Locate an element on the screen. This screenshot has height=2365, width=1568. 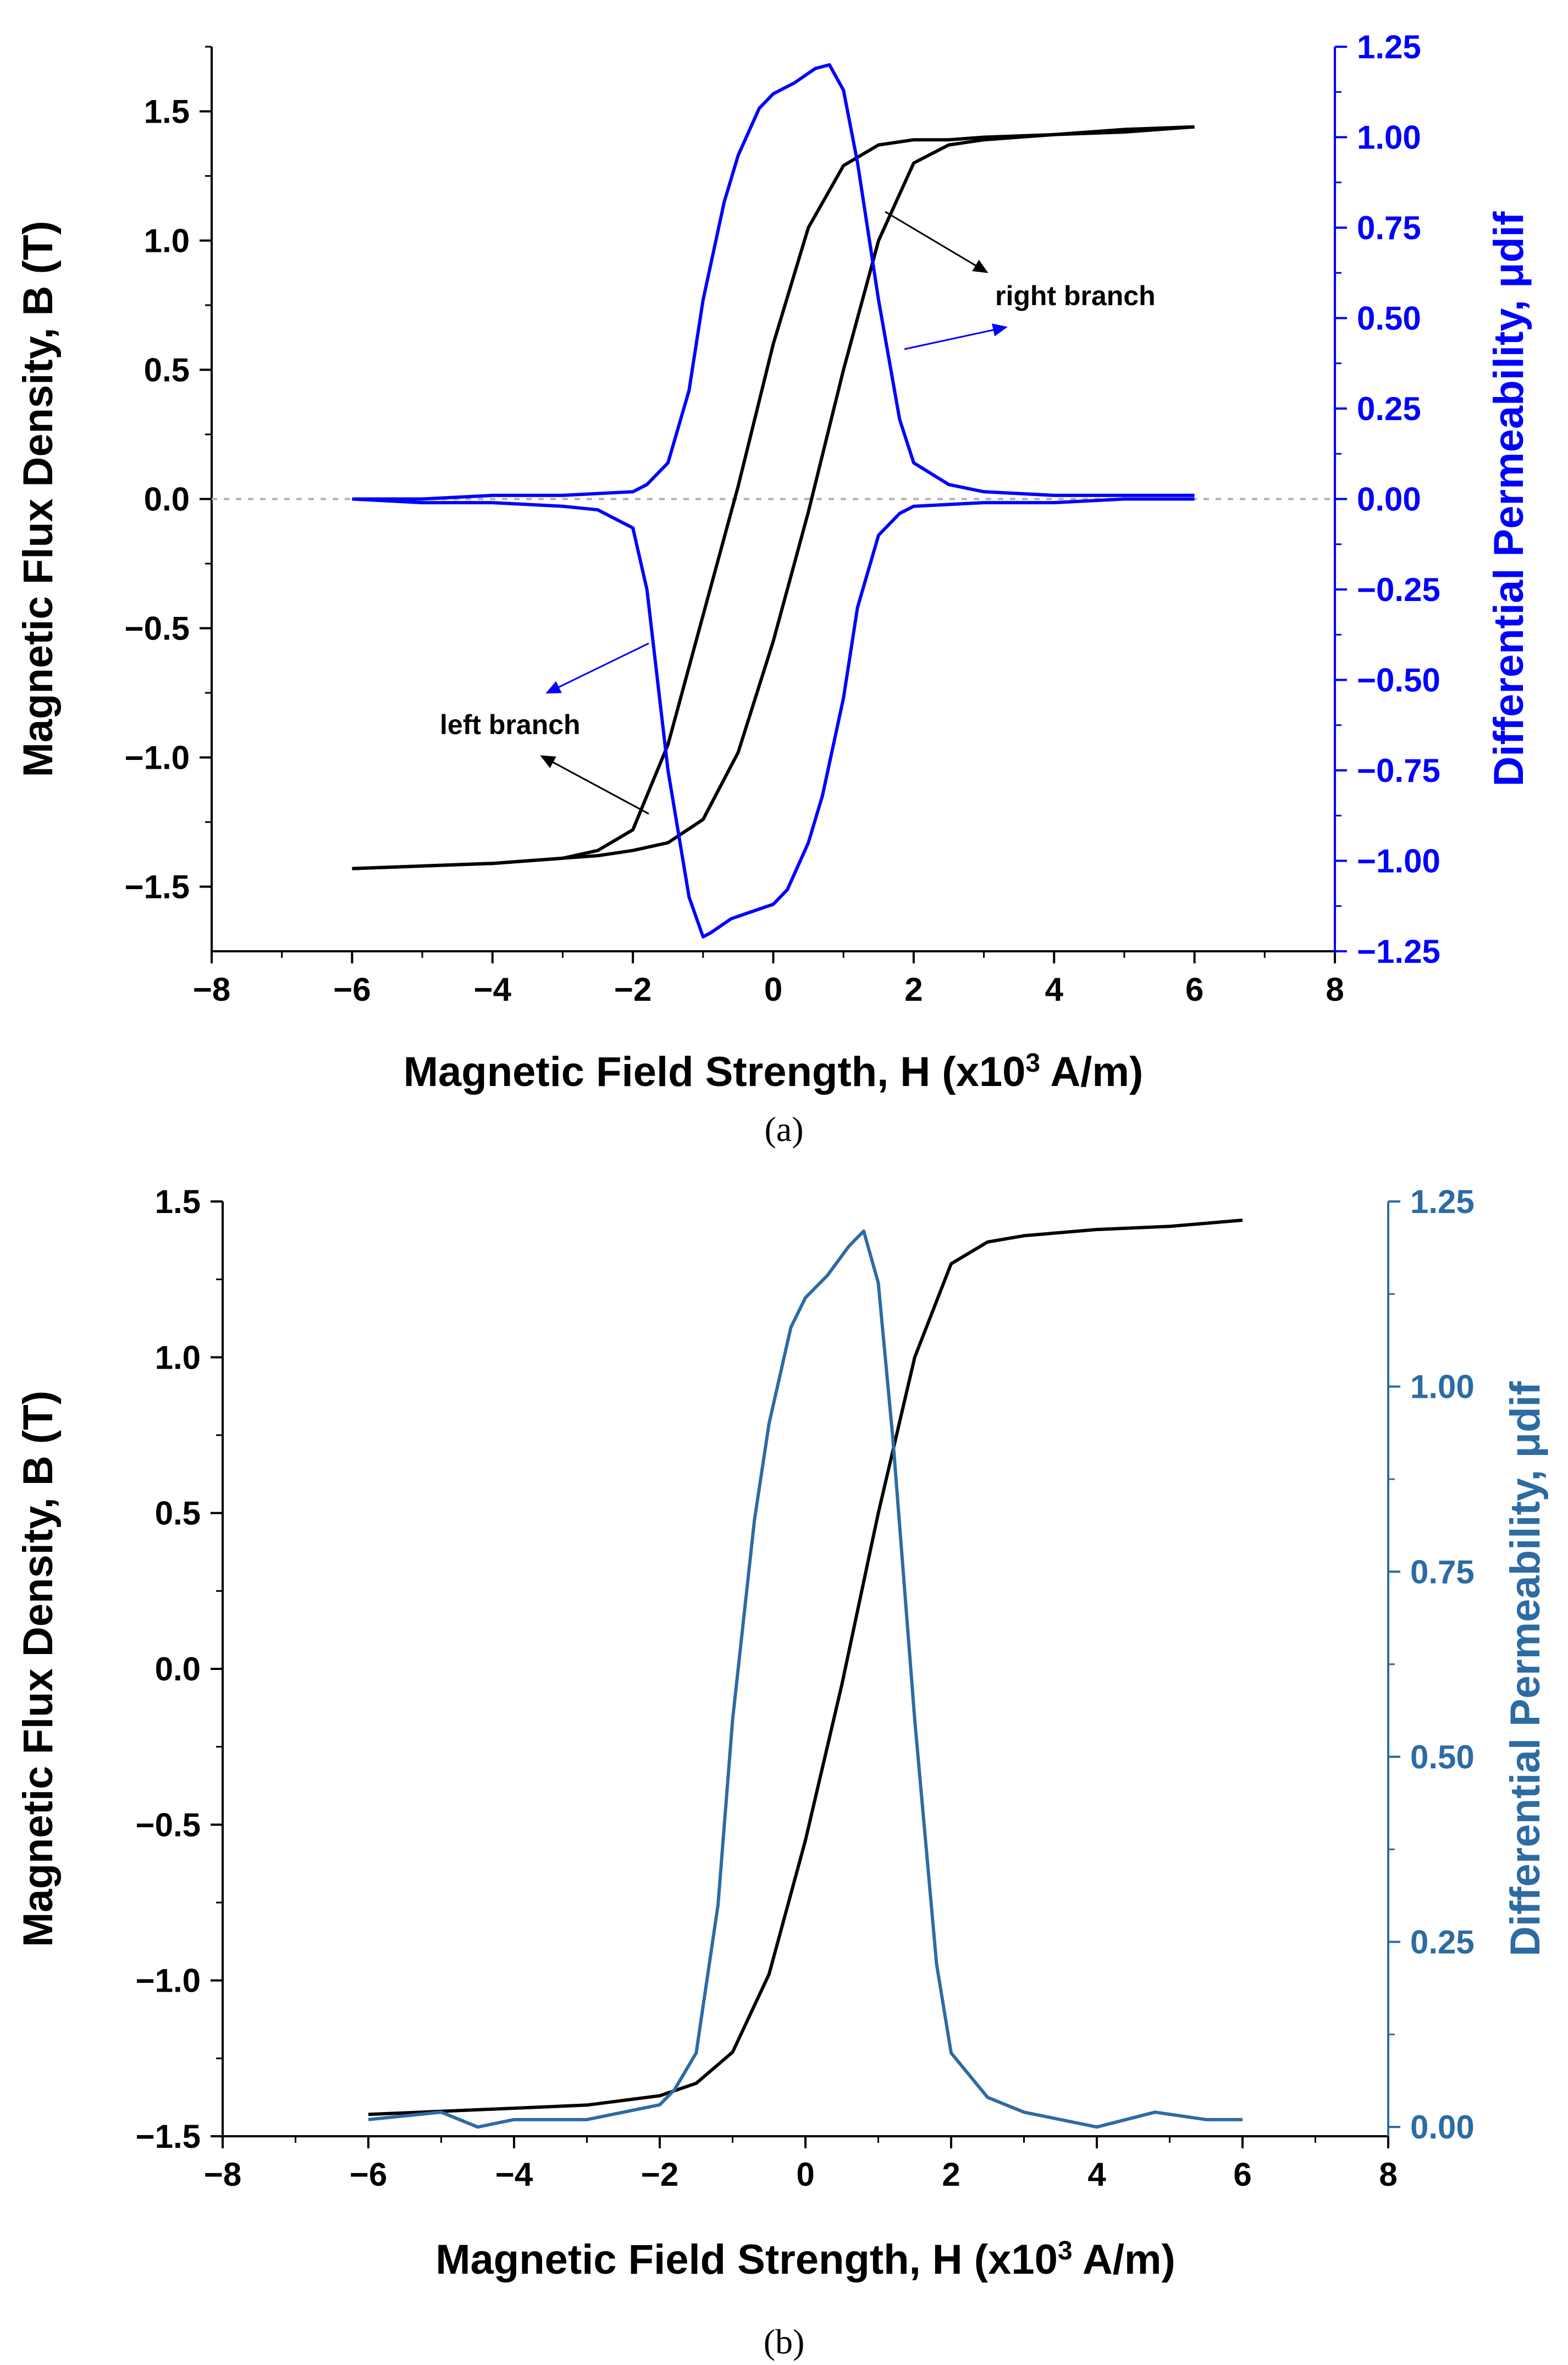
y-right-tick-label: −0.50 is located at coordinates (1398, 681).